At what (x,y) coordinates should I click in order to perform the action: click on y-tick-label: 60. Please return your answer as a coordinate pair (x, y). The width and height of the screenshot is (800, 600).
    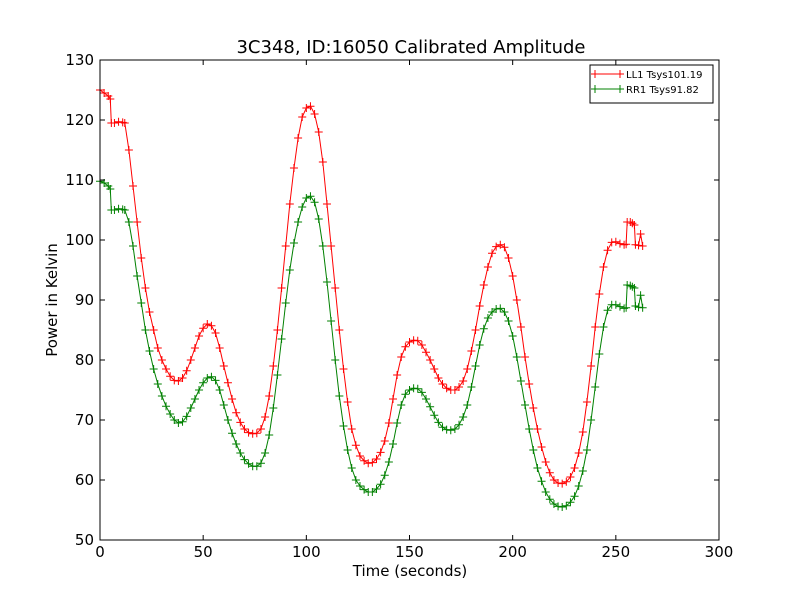
    Looking at the image, I should click on (84, 480).